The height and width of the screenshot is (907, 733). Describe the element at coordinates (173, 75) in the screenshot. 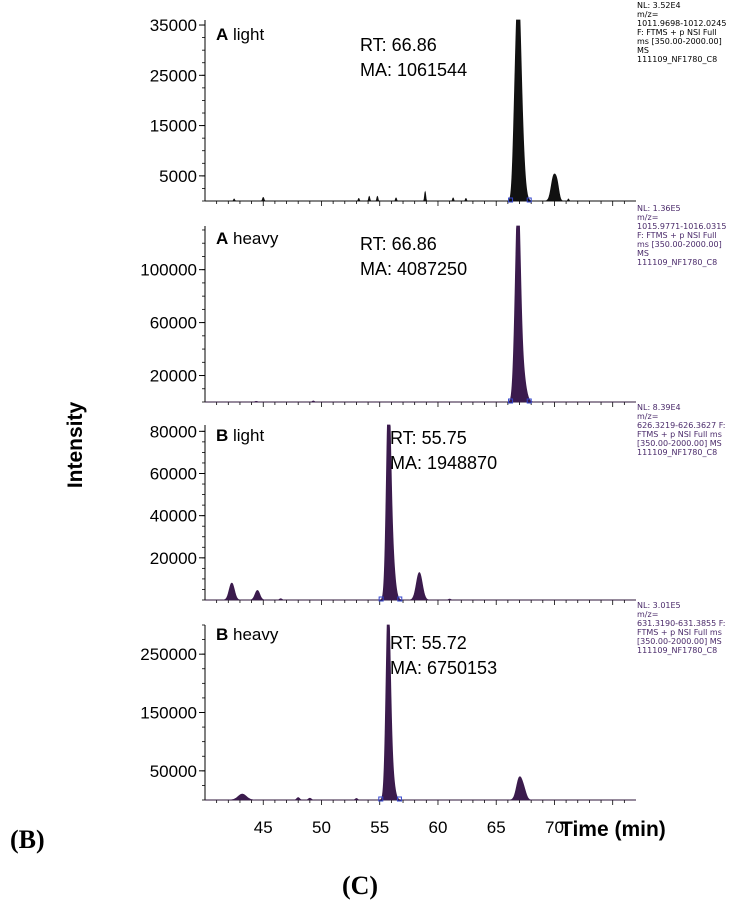

I see `y-tick-label: 25000` at that location.